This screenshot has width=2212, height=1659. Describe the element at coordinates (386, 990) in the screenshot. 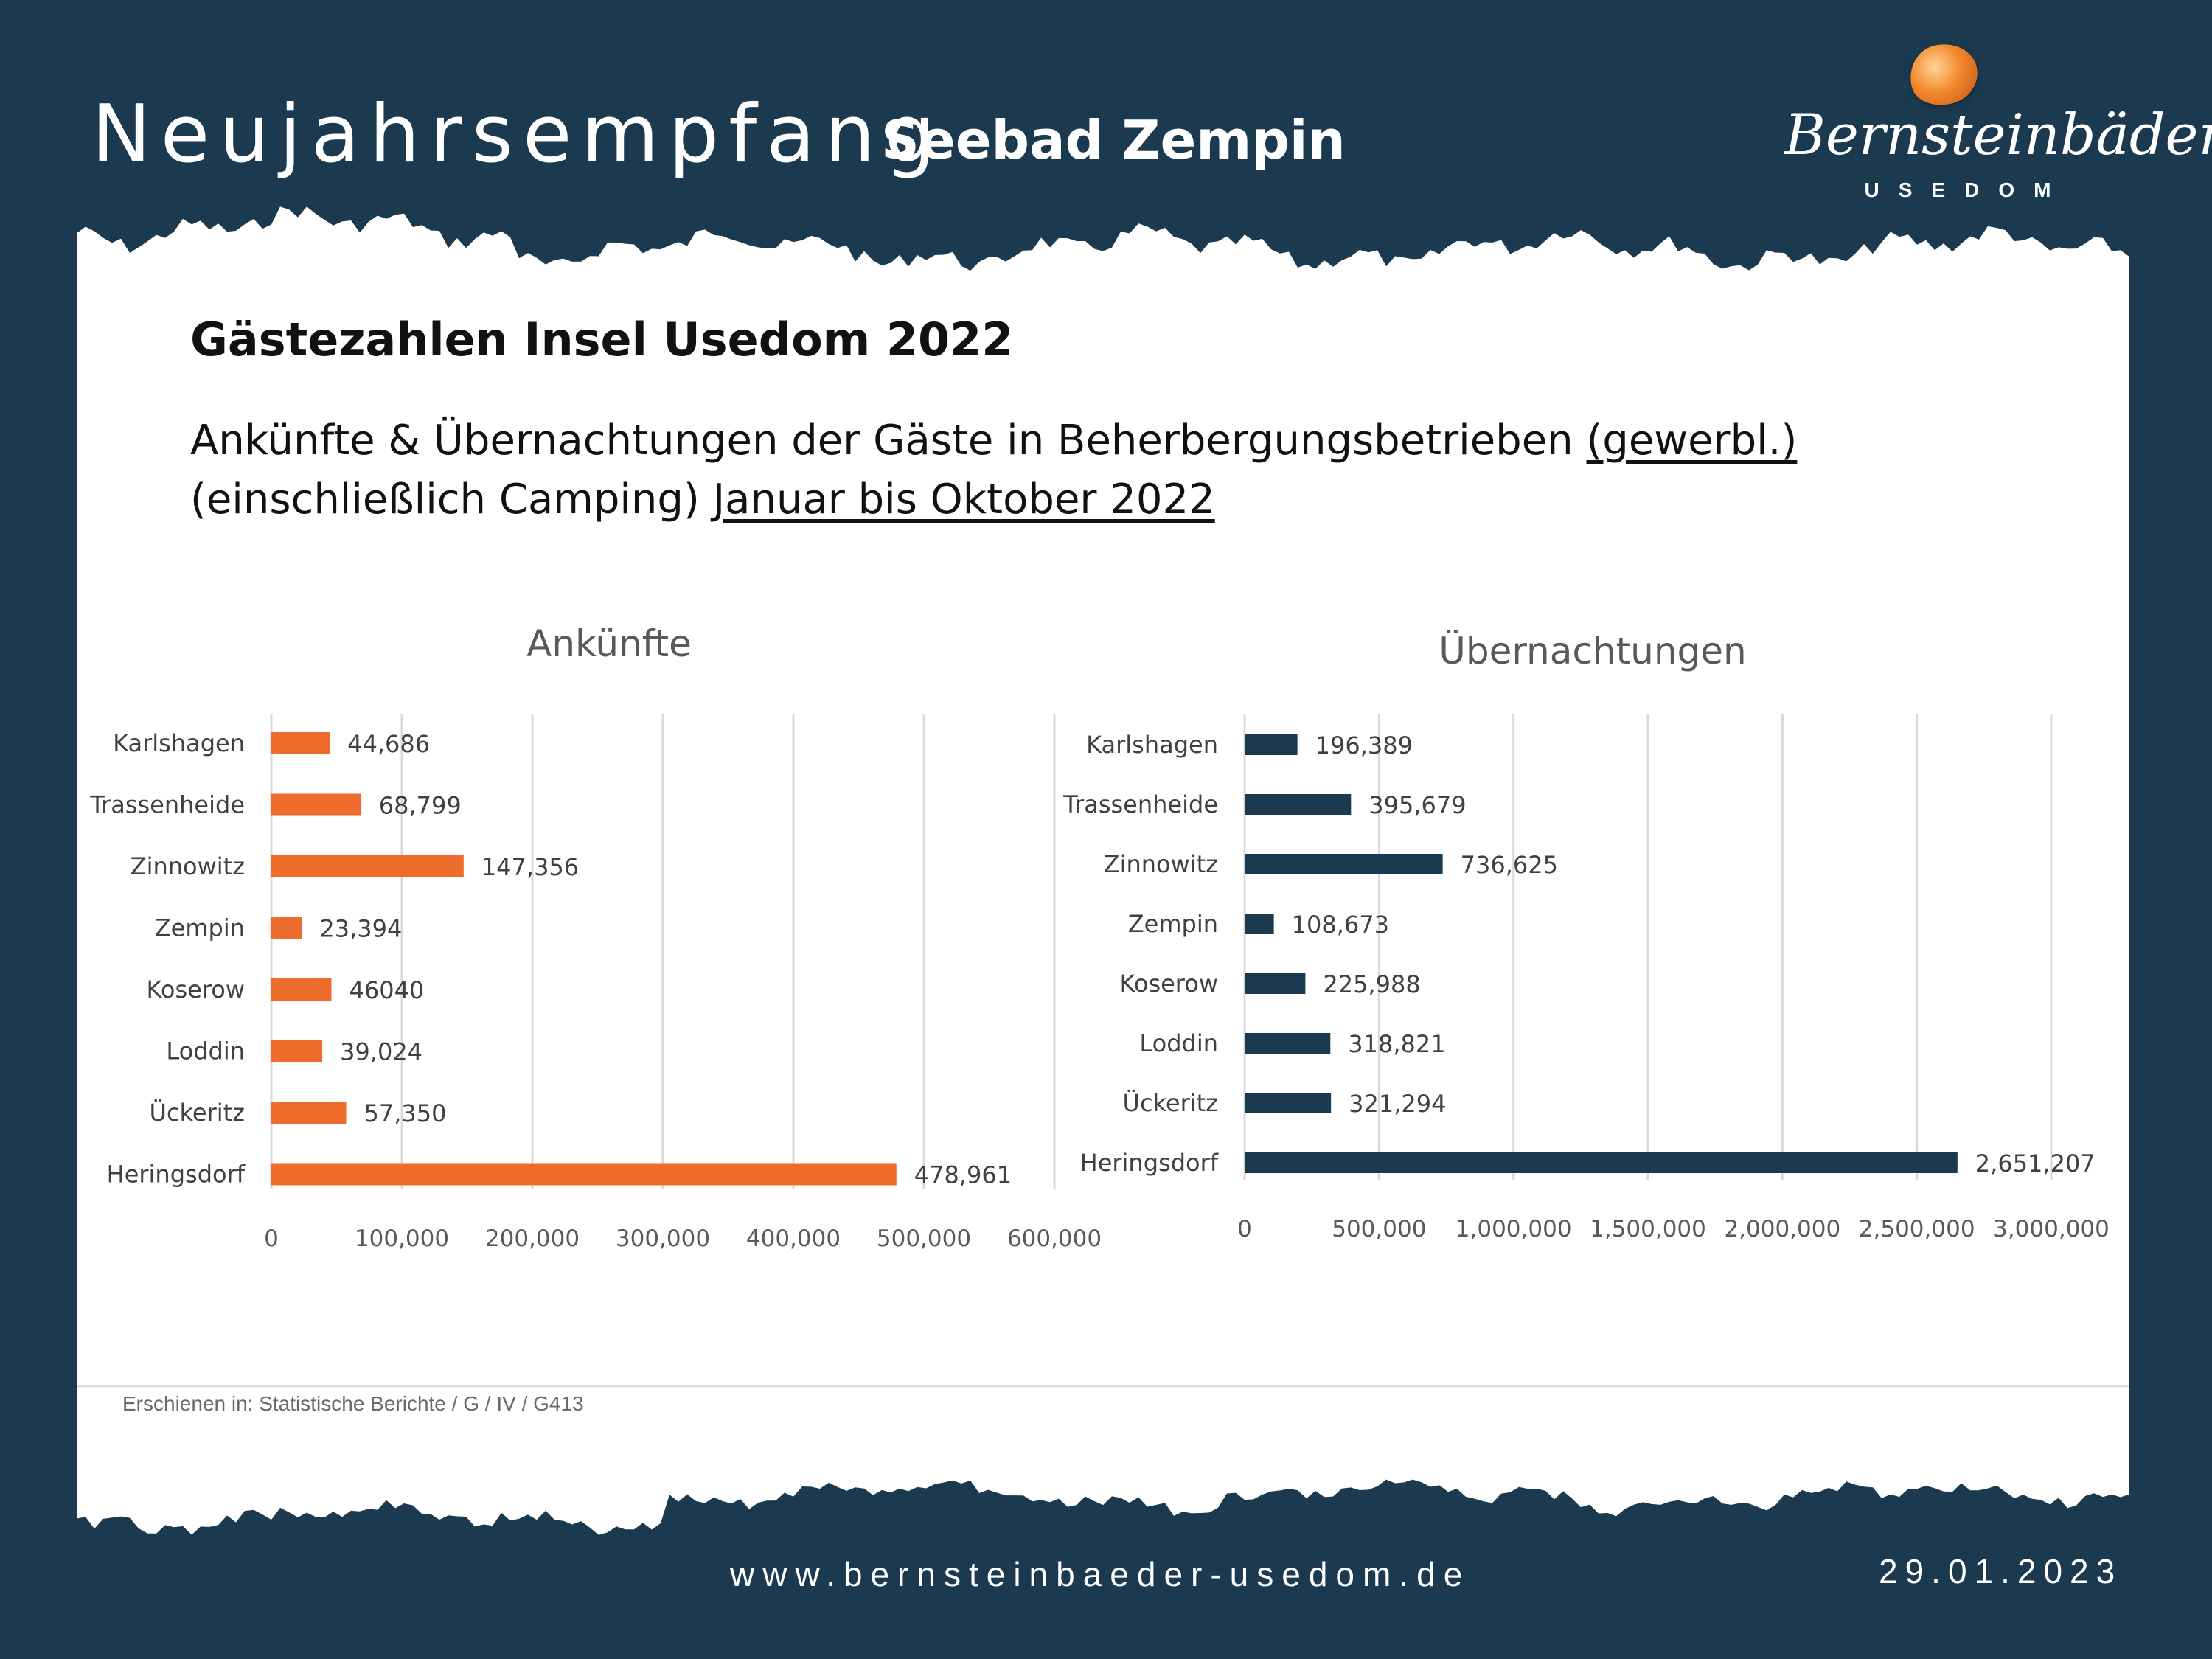

I see `arrivals-data-label: 46040` at that location.